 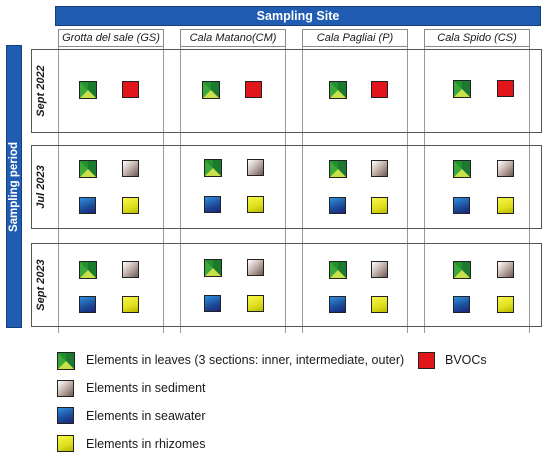 What do you see at coordinates (65, 443) in the screenshot?
I see `legend-rhizomes-icon` at bounding box center [65, 443].